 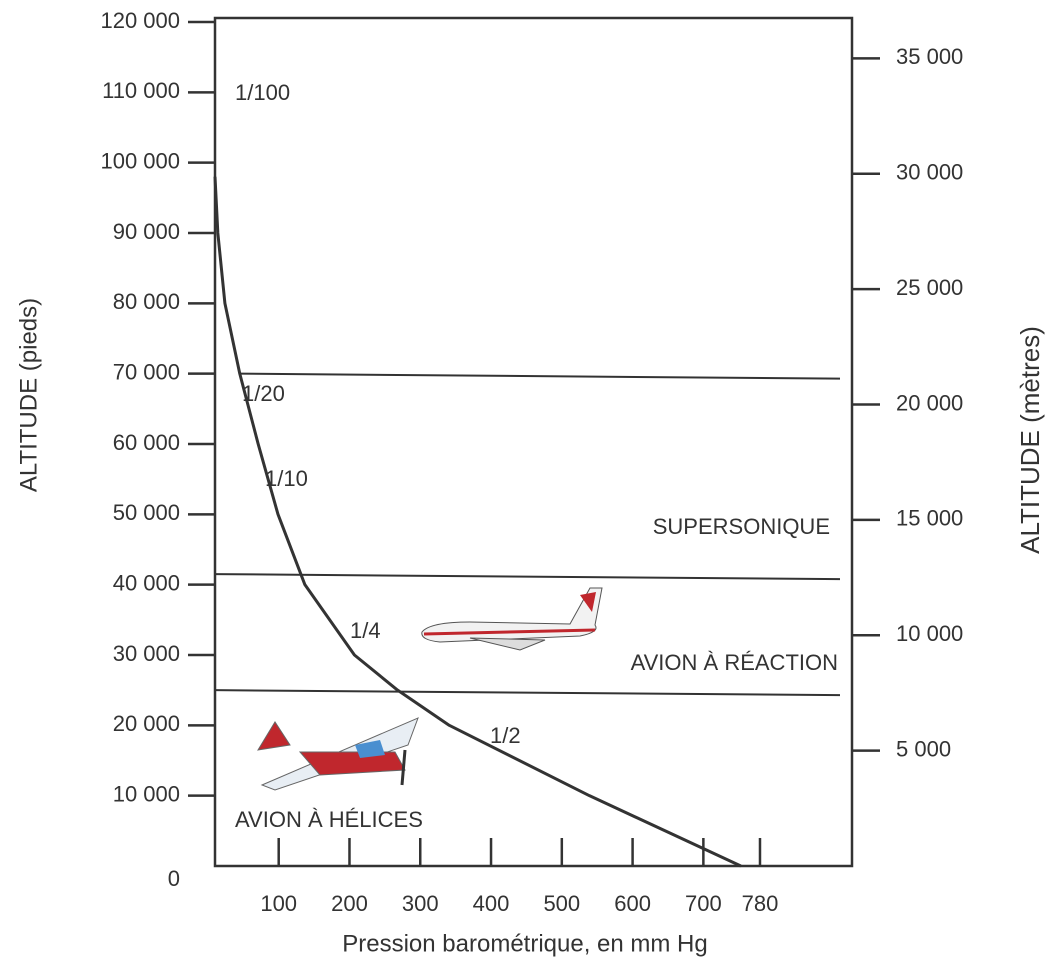 I want to click on y-tick-label: 110 000, so click(x=141, y=90).